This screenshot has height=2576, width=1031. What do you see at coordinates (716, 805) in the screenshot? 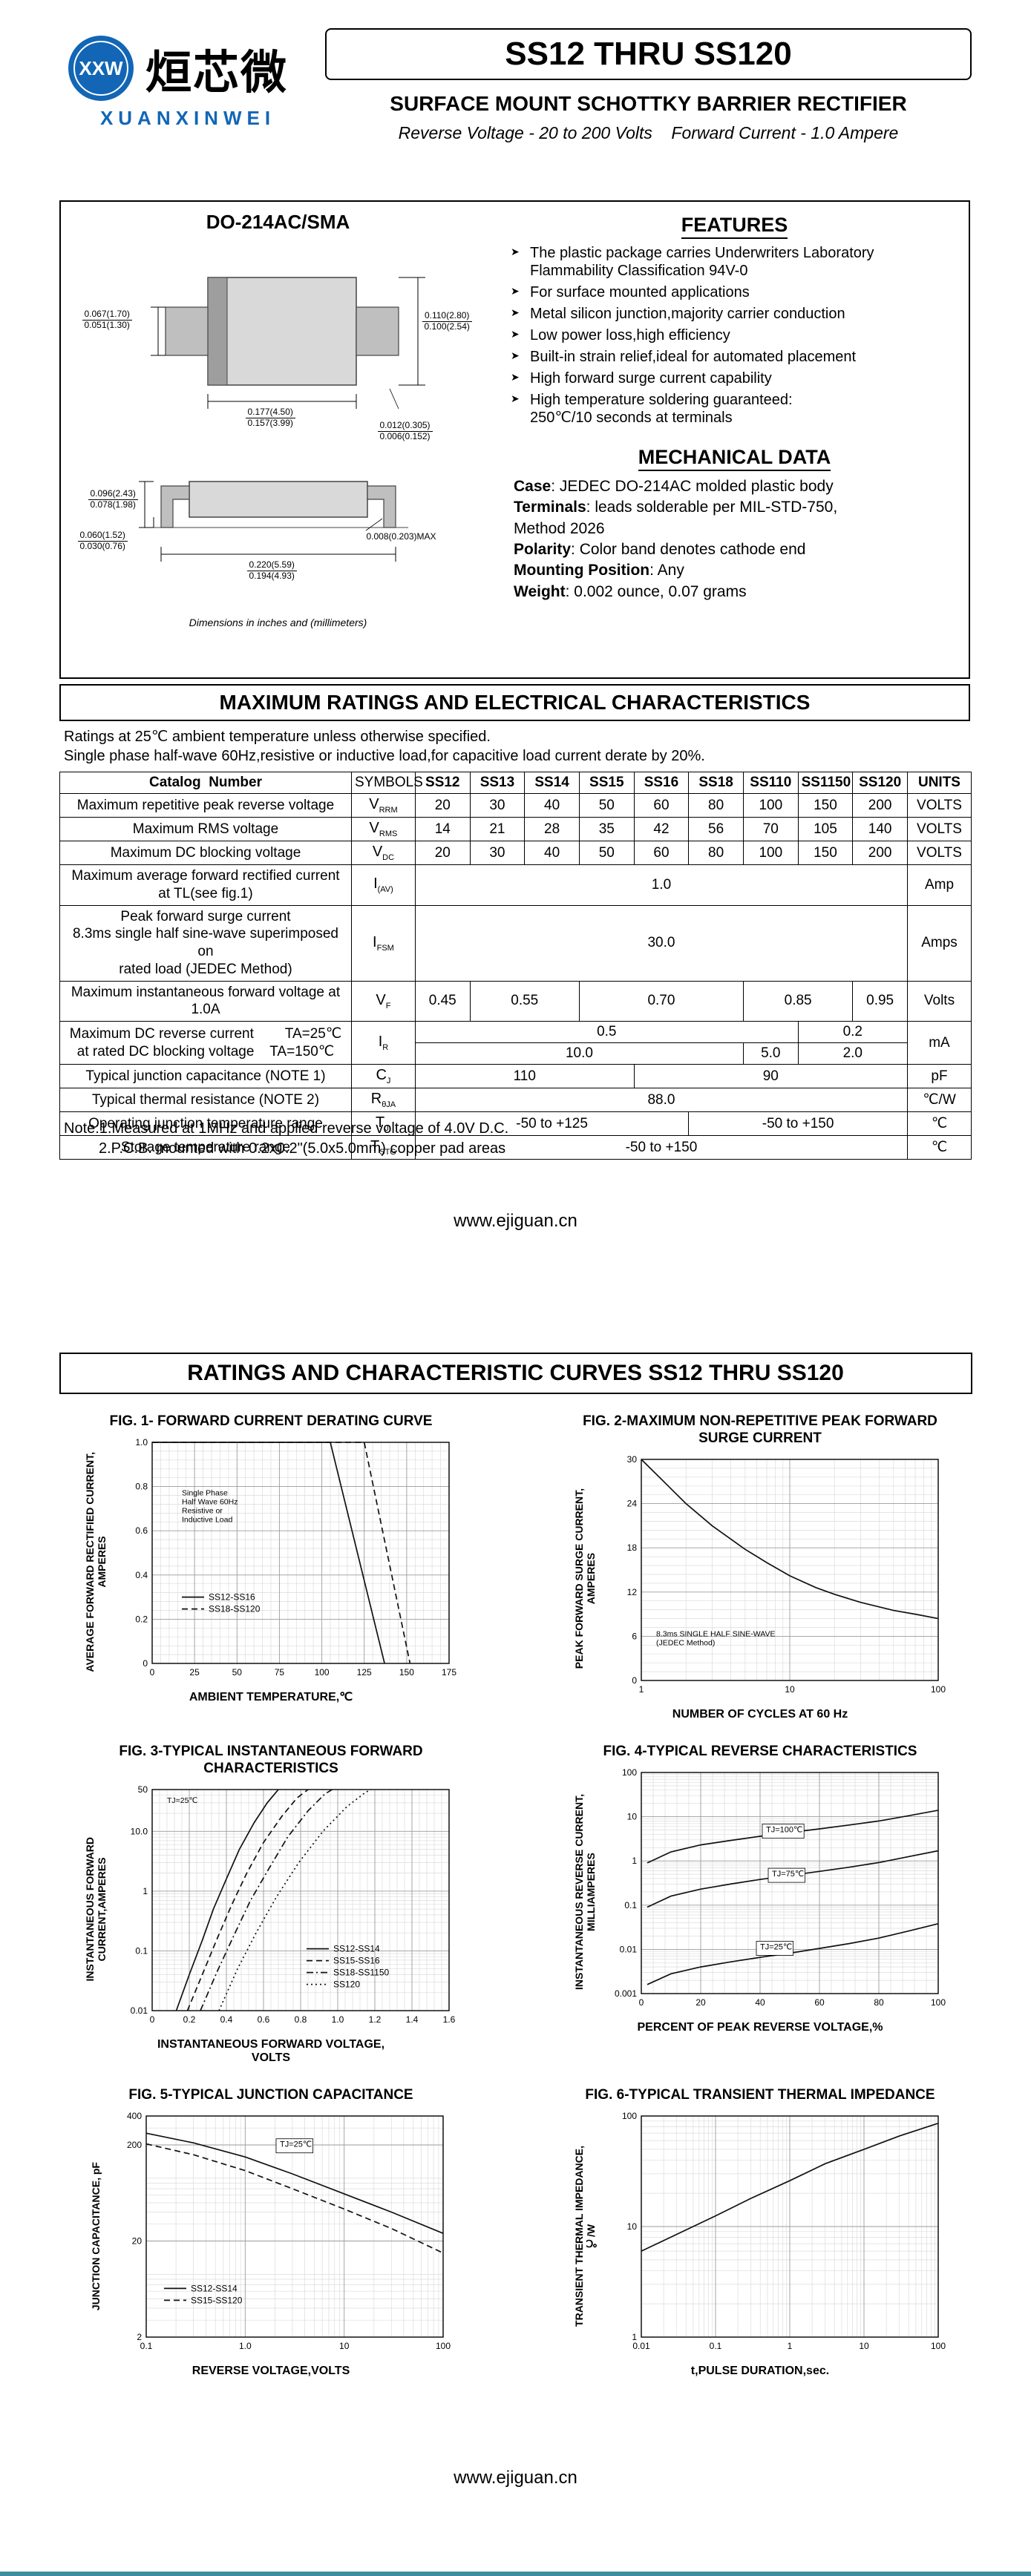
I see `table-value-cell: 80` at bounding box center [716, 805].